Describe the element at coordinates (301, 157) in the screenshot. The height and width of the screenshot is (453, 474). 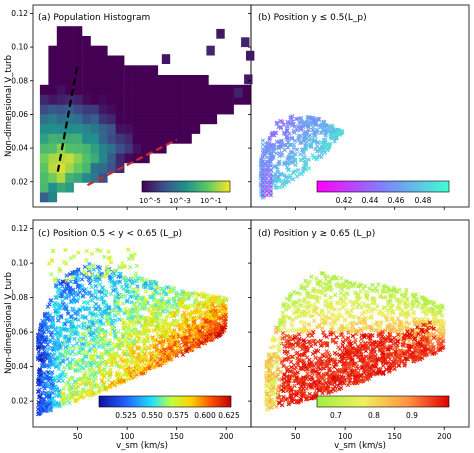
I see `panel-b-scatter` at that location.